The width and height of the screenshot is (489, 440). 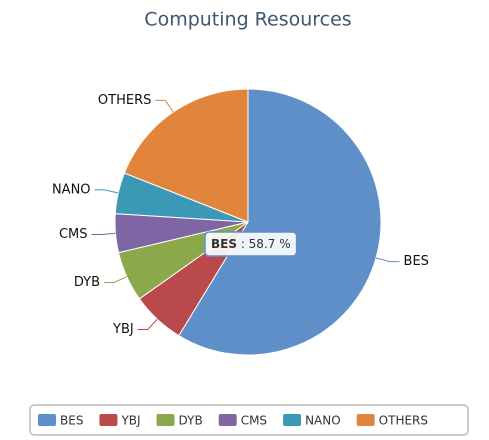 I want to click on tooltip: BES : 58.7 %, so click(x=251, y=244).